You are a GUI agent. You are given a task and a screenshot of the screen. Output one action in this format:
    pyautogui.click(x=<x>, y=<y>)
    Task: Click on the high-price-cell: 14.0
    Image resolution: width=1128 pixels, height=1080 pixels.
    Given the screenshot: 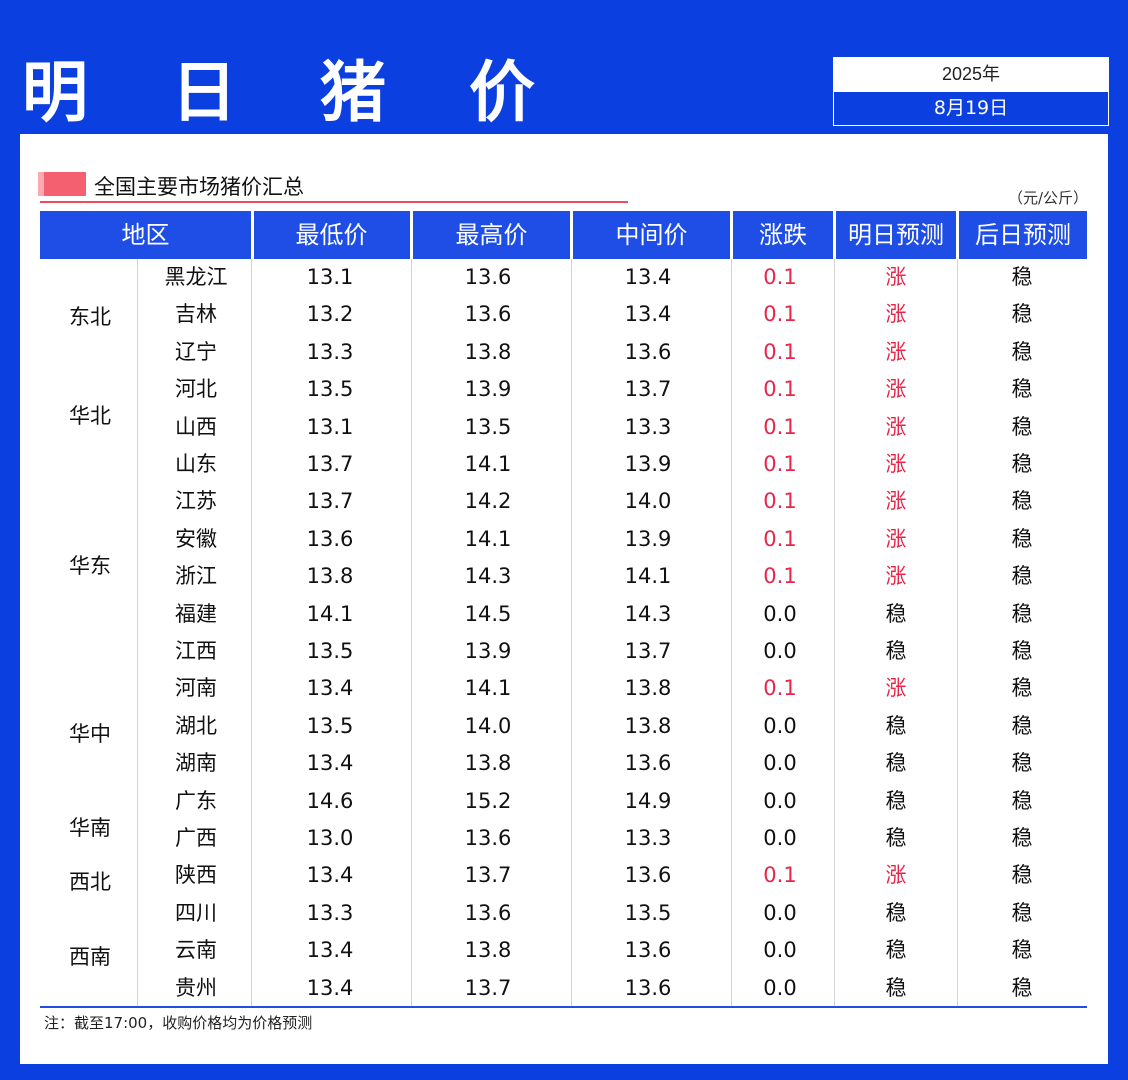 What is the action you would take?
    pyautogui.click(x=488, y=725)
    